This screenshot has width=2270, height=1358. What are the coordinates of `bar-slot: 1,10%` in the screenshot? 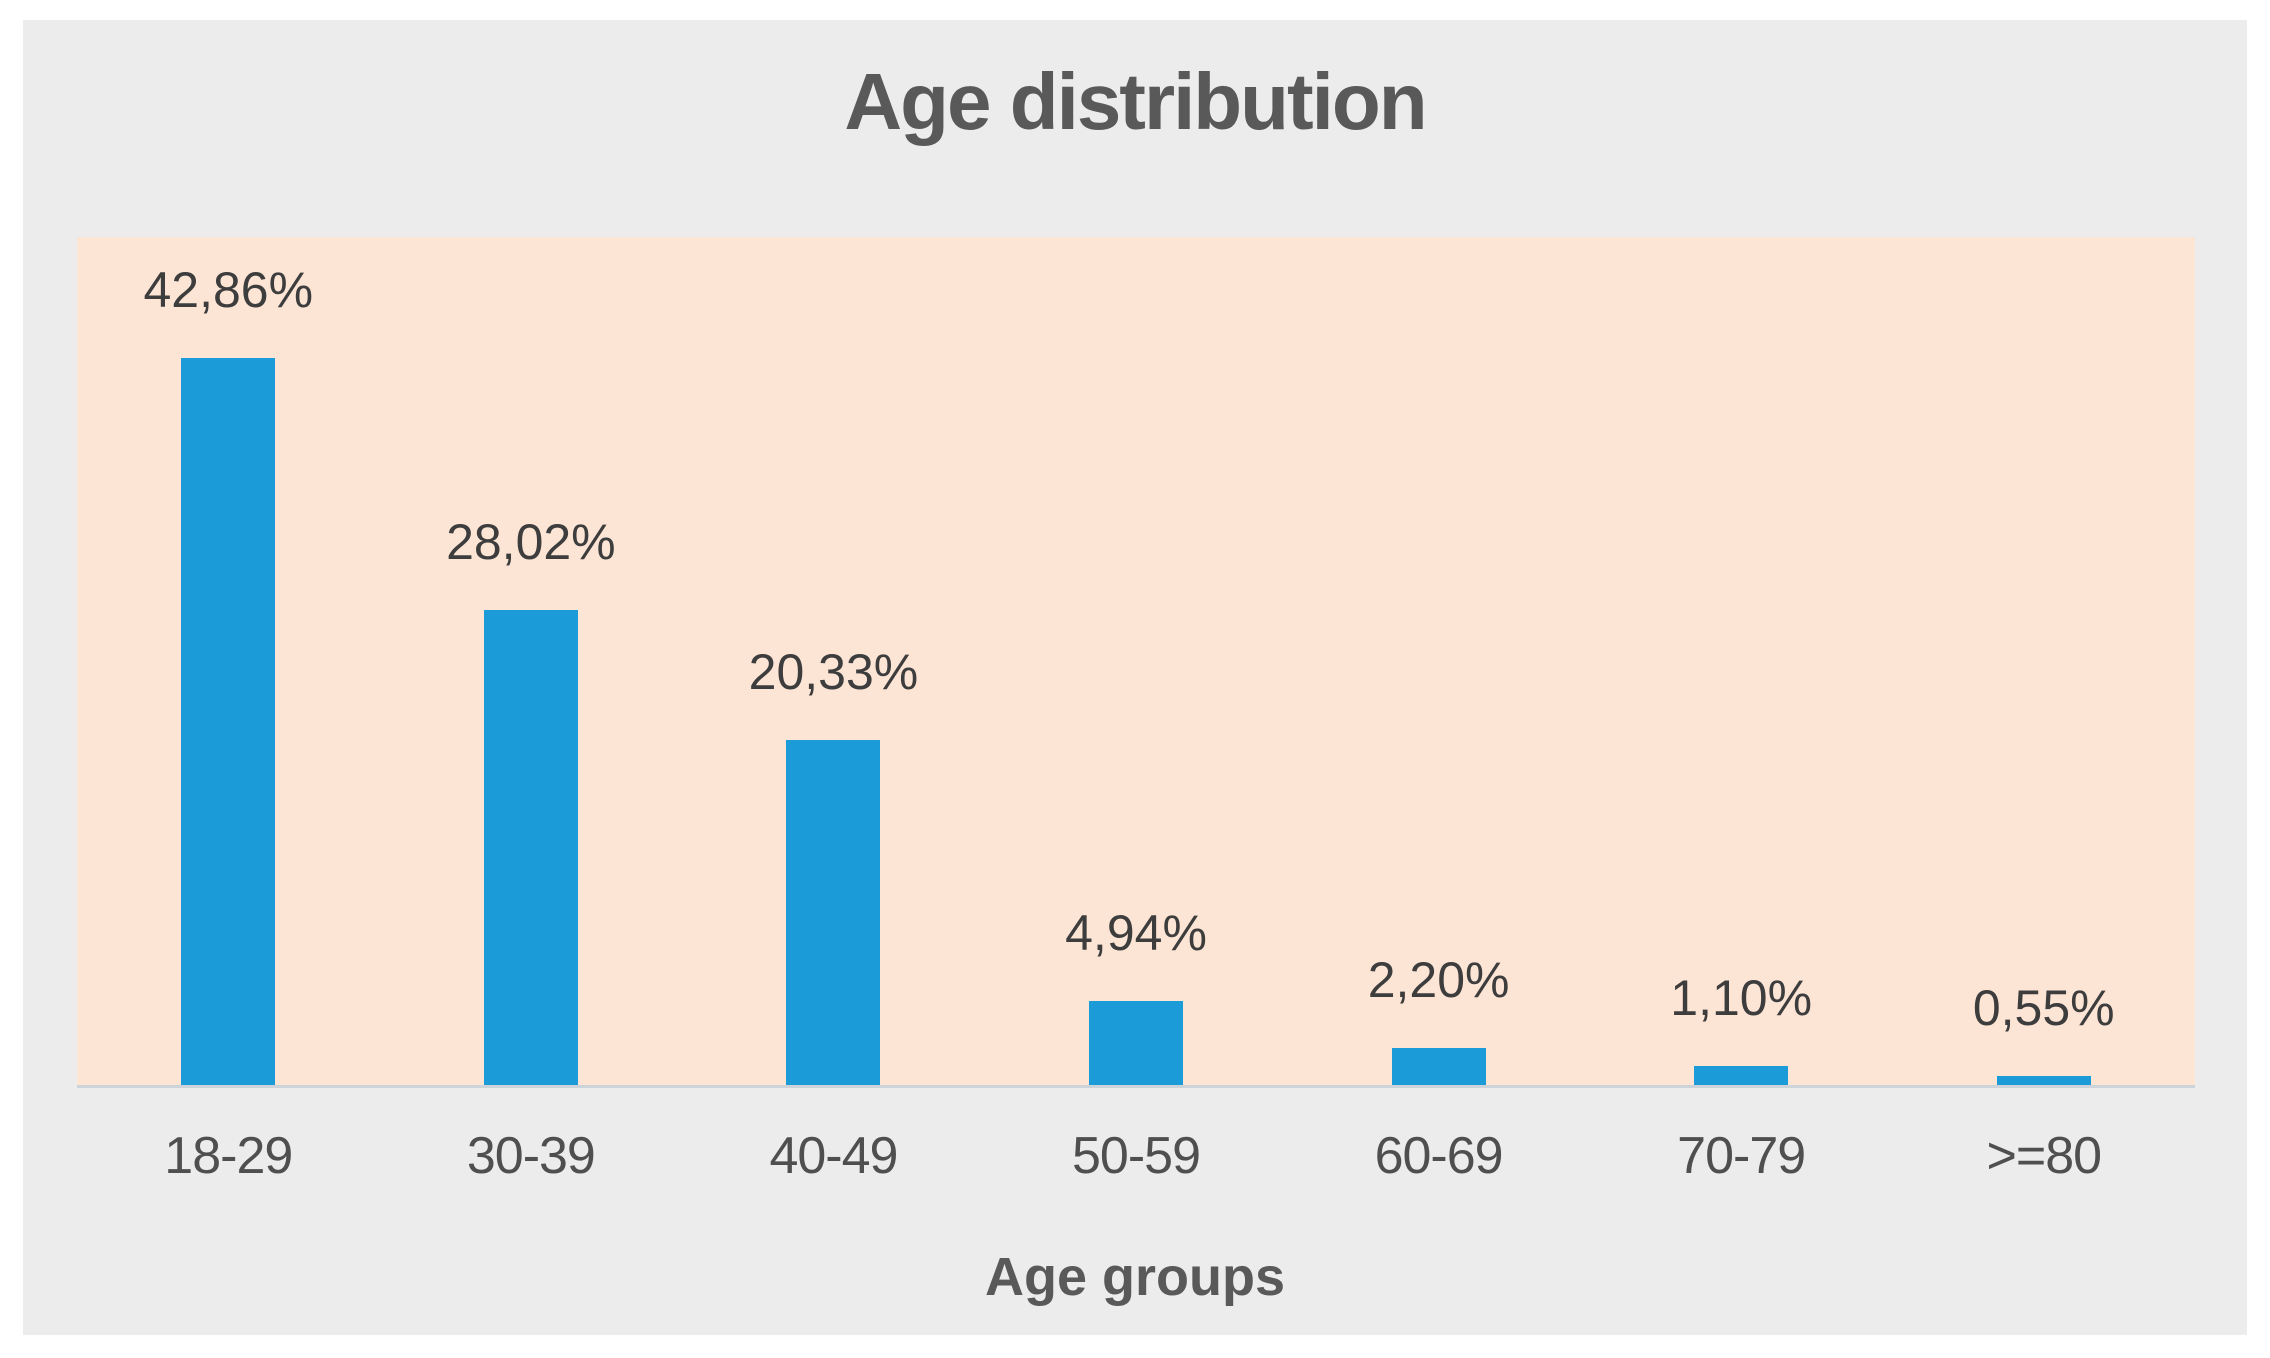 It's located at (1741, 661).